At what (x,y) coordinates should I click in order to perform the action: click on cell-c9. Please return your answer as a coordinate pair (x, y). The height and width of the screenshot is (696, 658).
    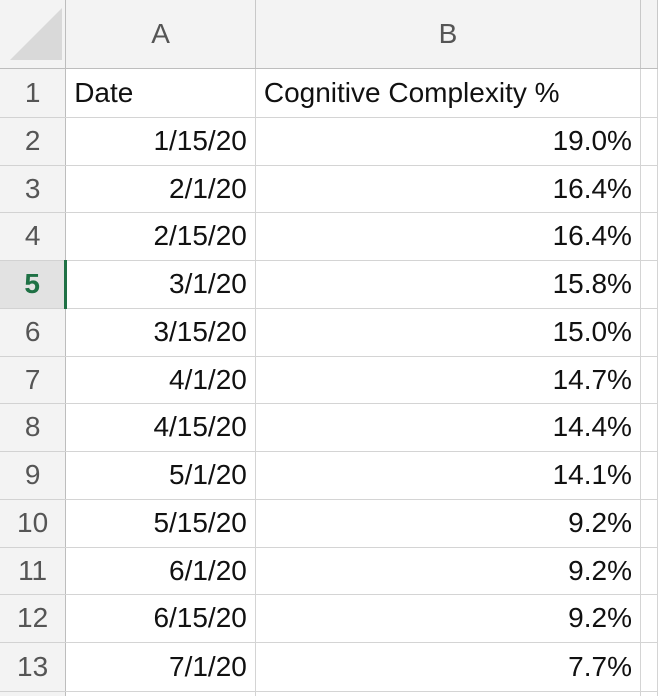
    Looking at the image, I should click on (649, 475).